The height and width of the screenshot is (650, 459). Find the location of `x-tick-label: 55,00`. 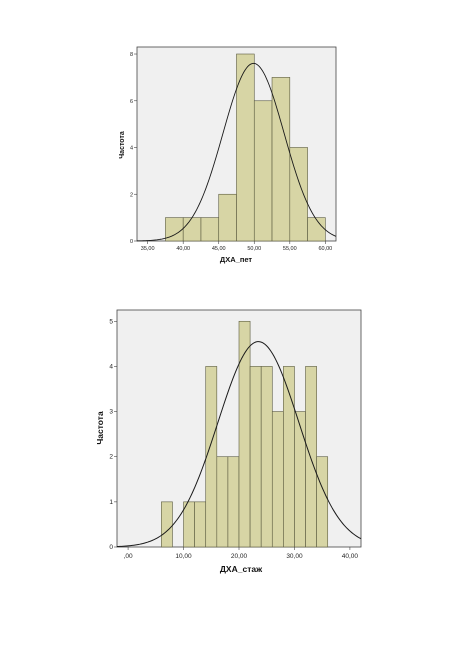

x-tick-label: 55,00 is located at coordinates (290, 249).